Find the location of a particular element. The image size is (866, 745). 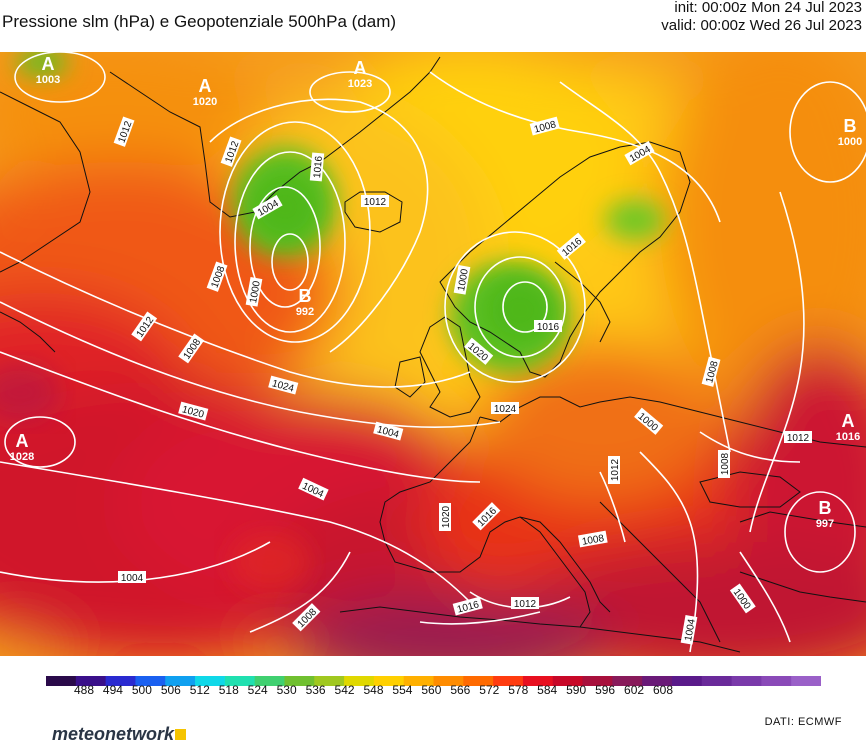

center-value: 1028 is located at coordinates (22, 457).